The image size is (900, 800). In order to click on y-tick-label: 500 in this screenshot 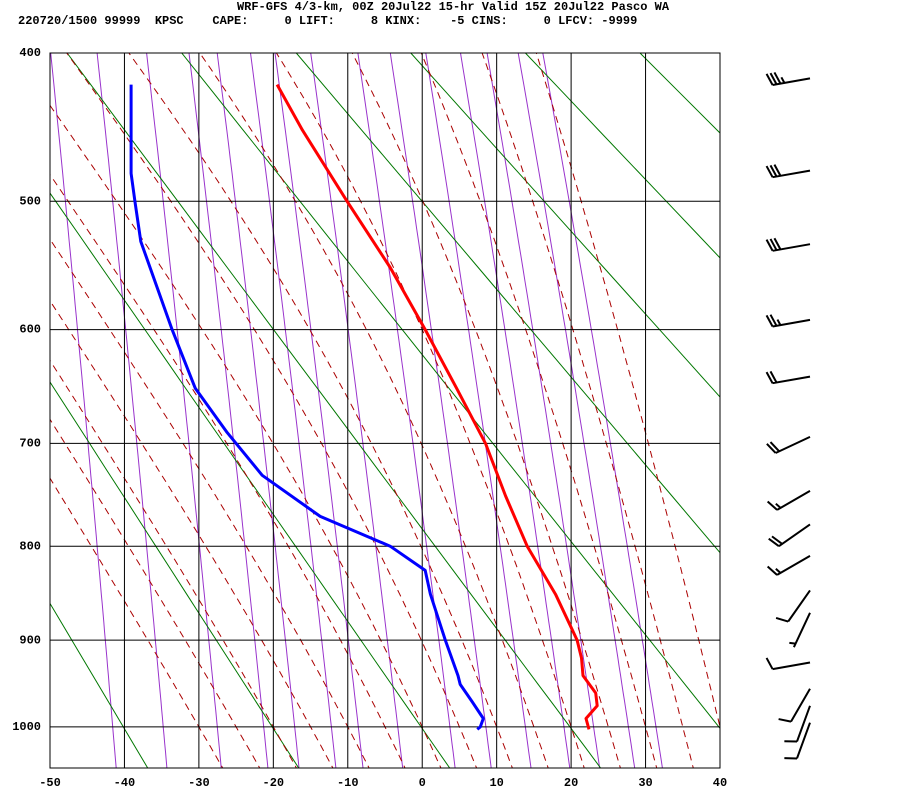, I will do `click(30, 201)`.